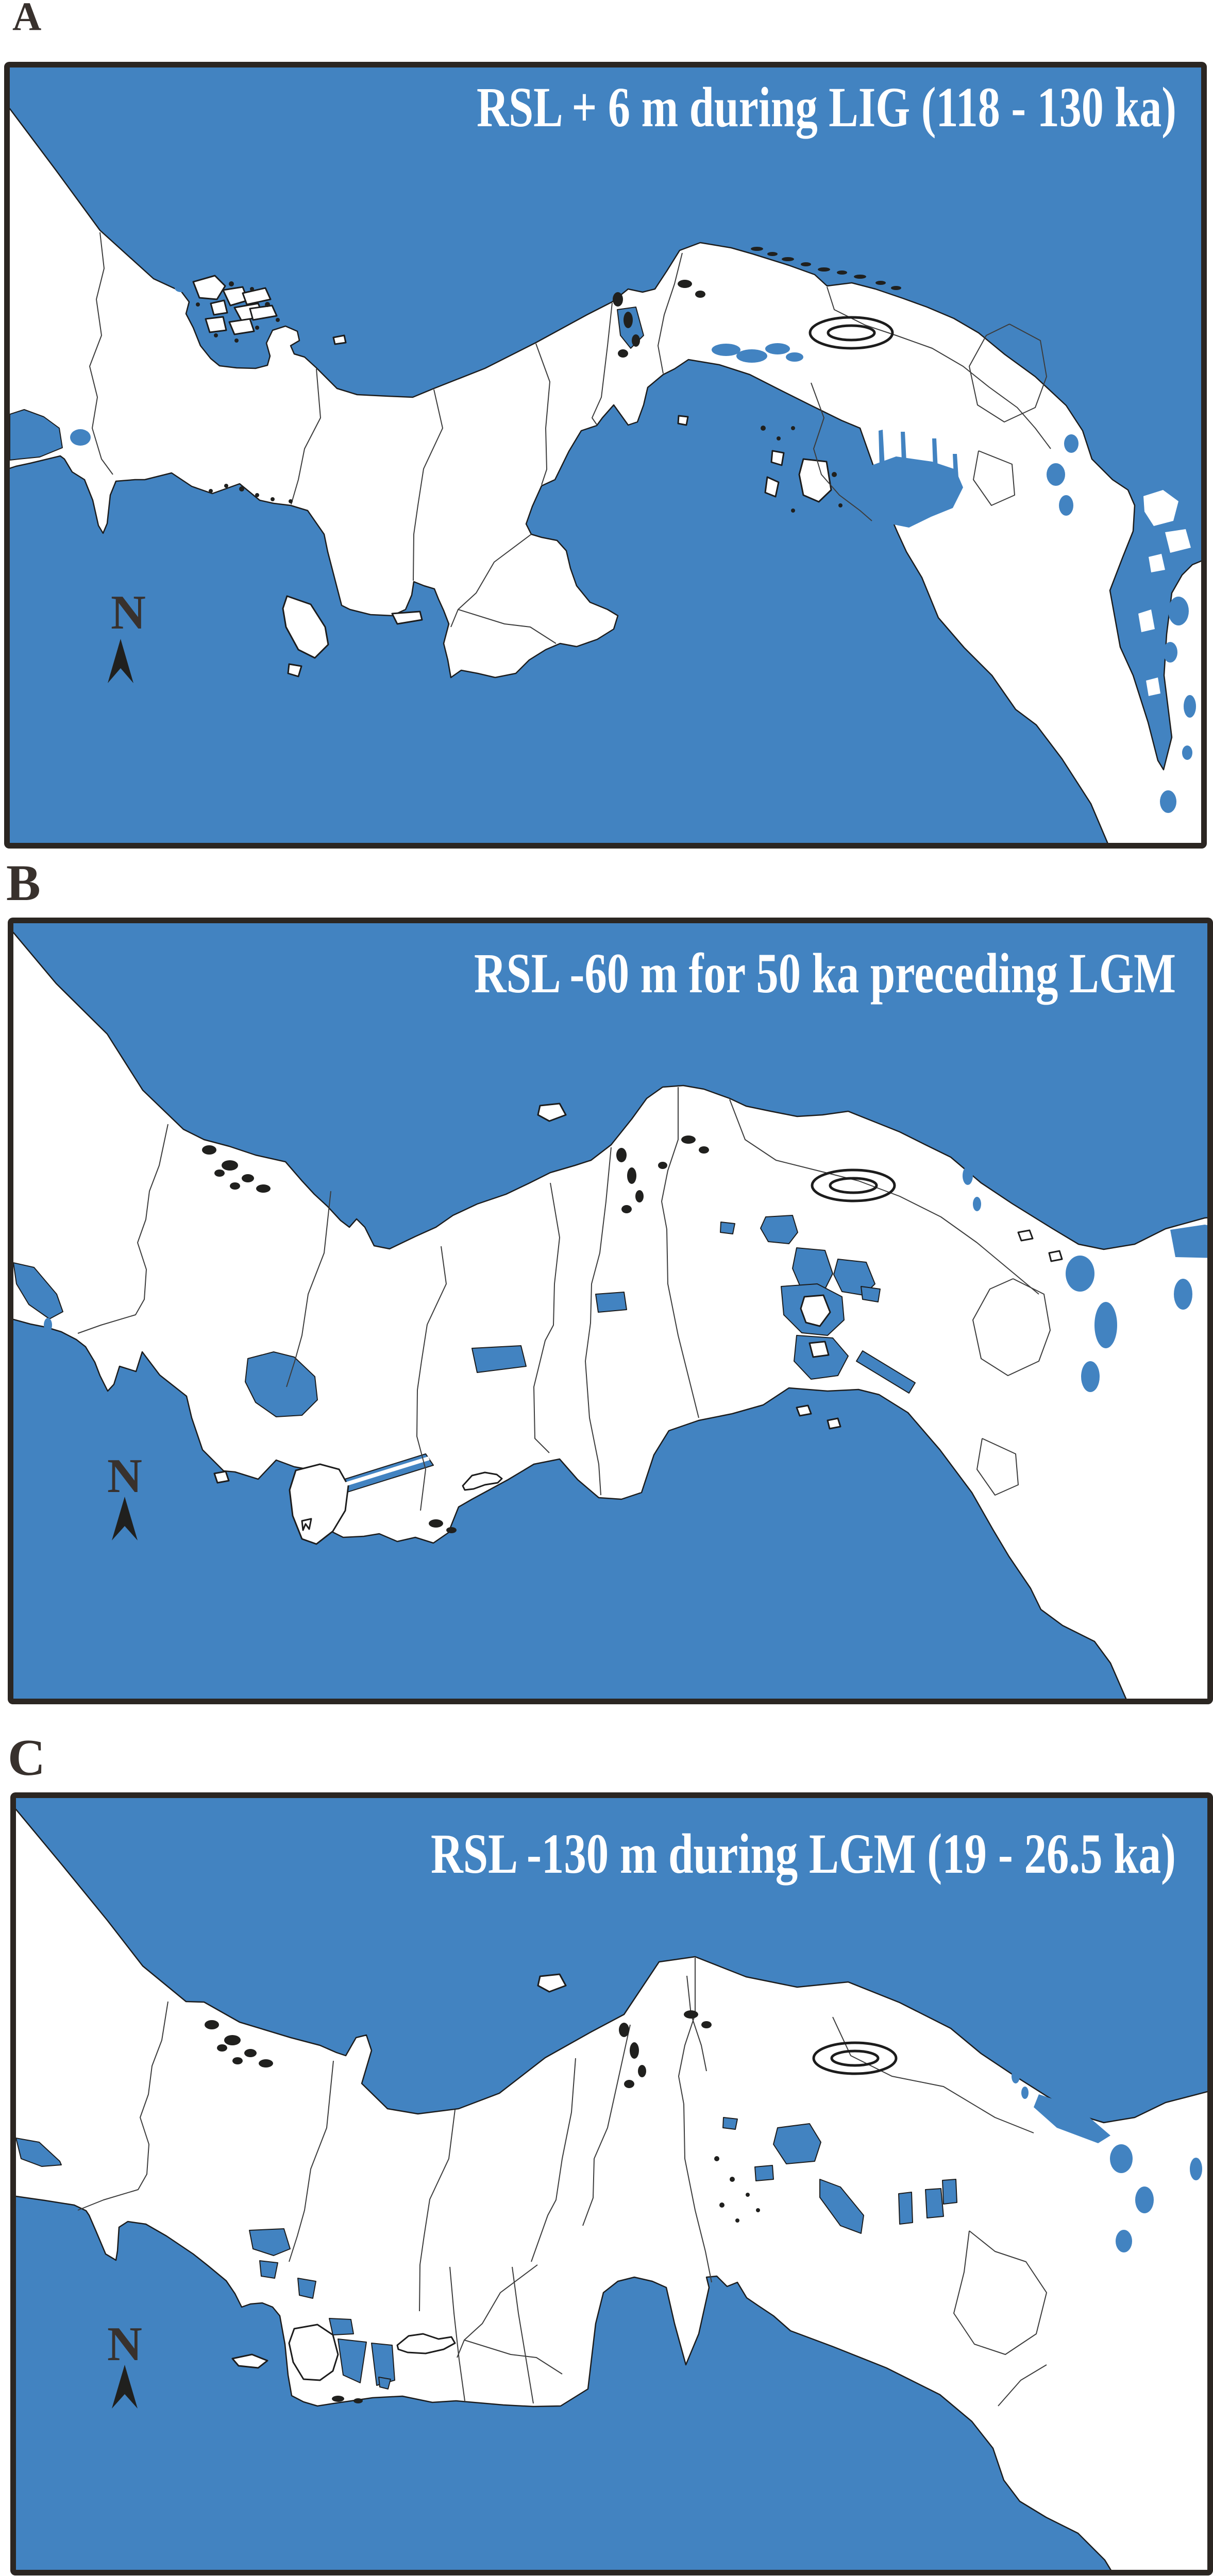 The height and width of the screenshot is (2576, 1213). What do you see at coordinates (825, 973) in the screenshot?
I see `svg-text:RSL -60 m for 50 ka preceding: RSL -60 m for 50 ka preceding LGM` at bounding box center [825, 973].